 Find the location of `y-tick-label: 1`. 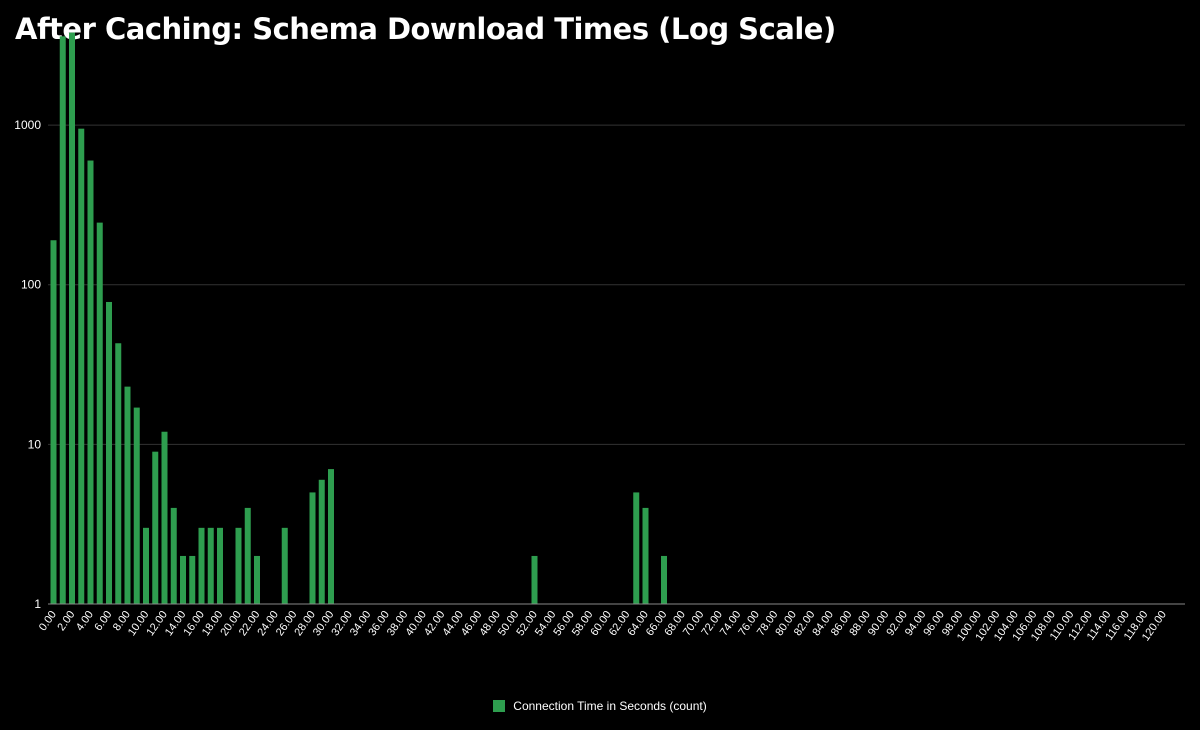

y-tick-label: 1 is located at coordinates (37, 604).